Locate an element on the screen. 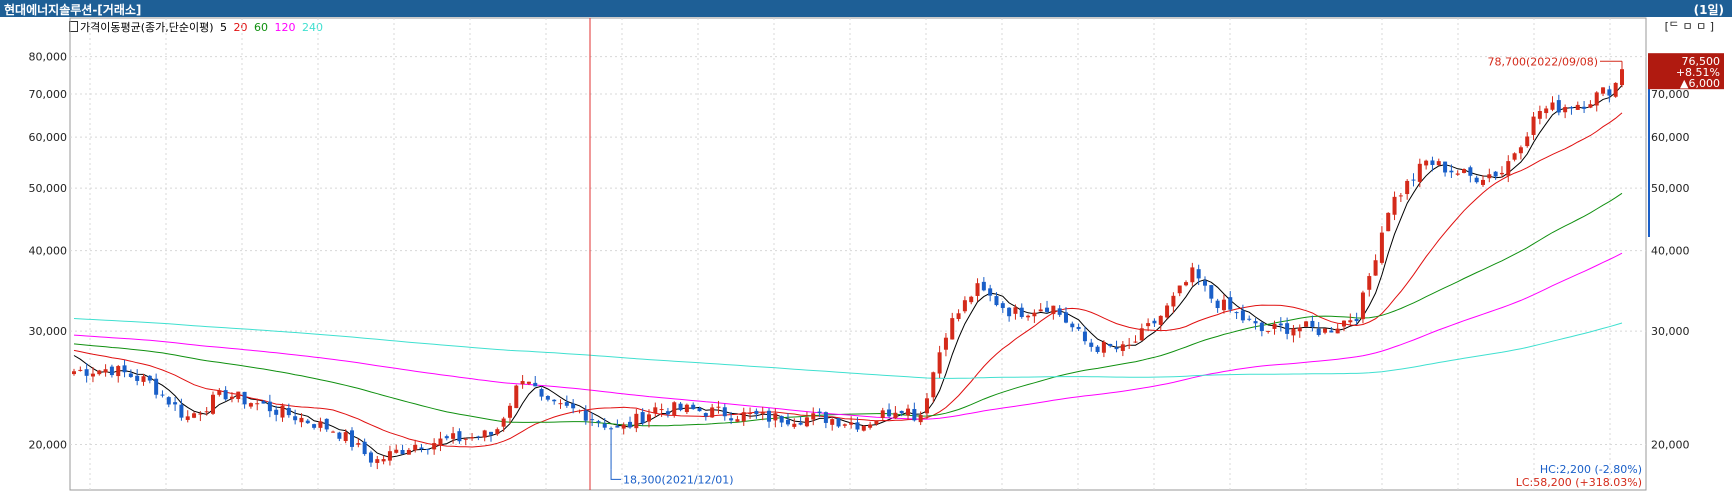 This screenshot has height=493, width=1732. y-tick-right: 40,000 is located at coordinates (1670, 251).